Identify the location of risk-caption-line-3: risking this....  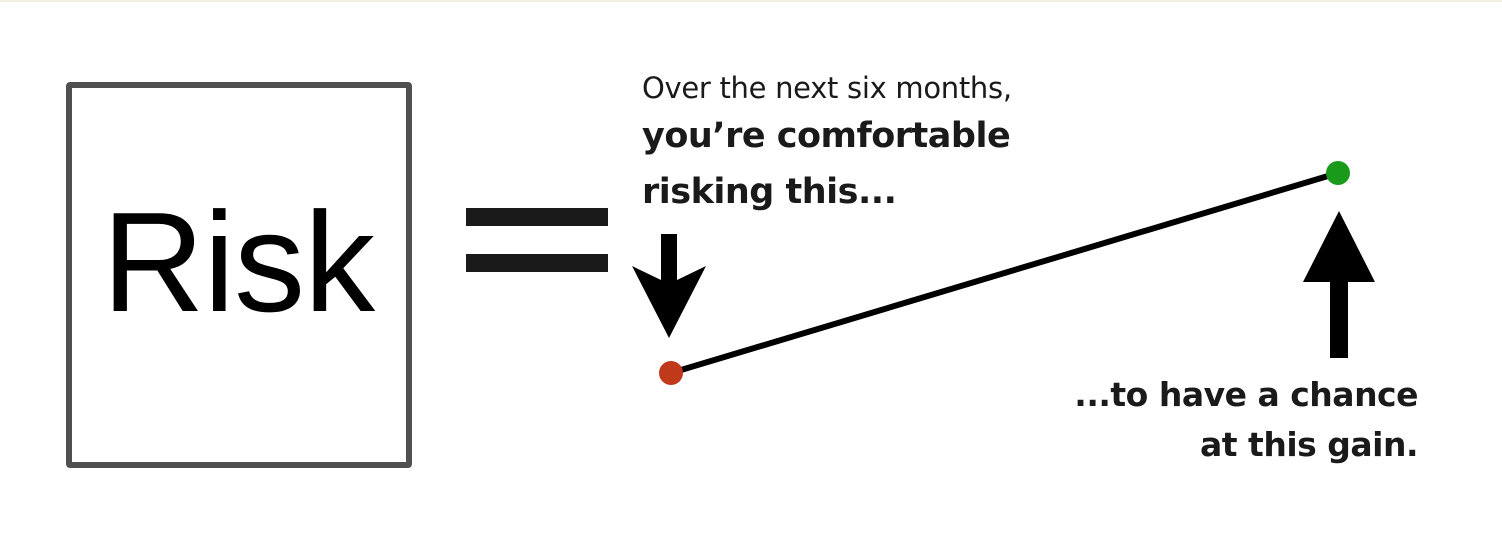
(769, 192).